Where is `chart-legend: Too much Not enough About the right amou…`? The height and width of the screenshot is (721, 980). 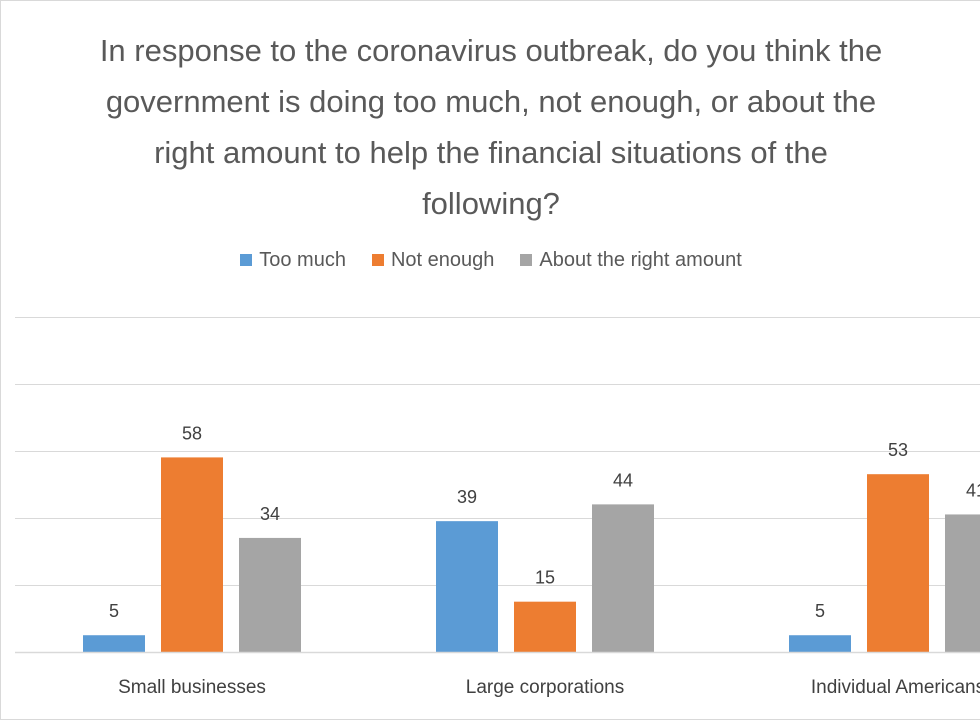 chart-legend: Too much Not enough About the right amou… is located at coordinates (490, 260).